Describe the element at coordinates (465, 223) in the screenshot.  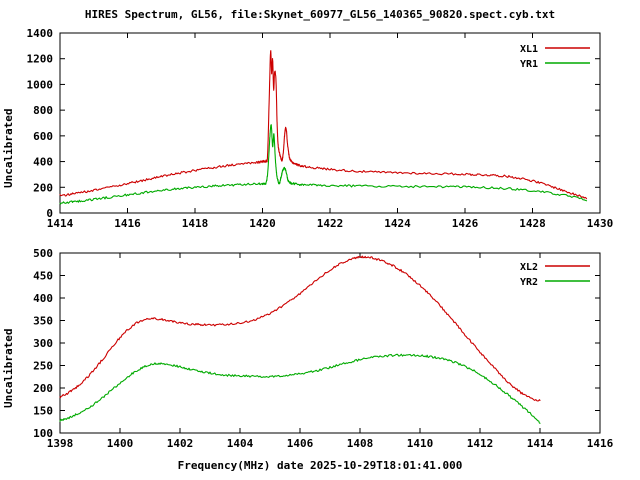
I see `x-tick-label: 1426` at that location.